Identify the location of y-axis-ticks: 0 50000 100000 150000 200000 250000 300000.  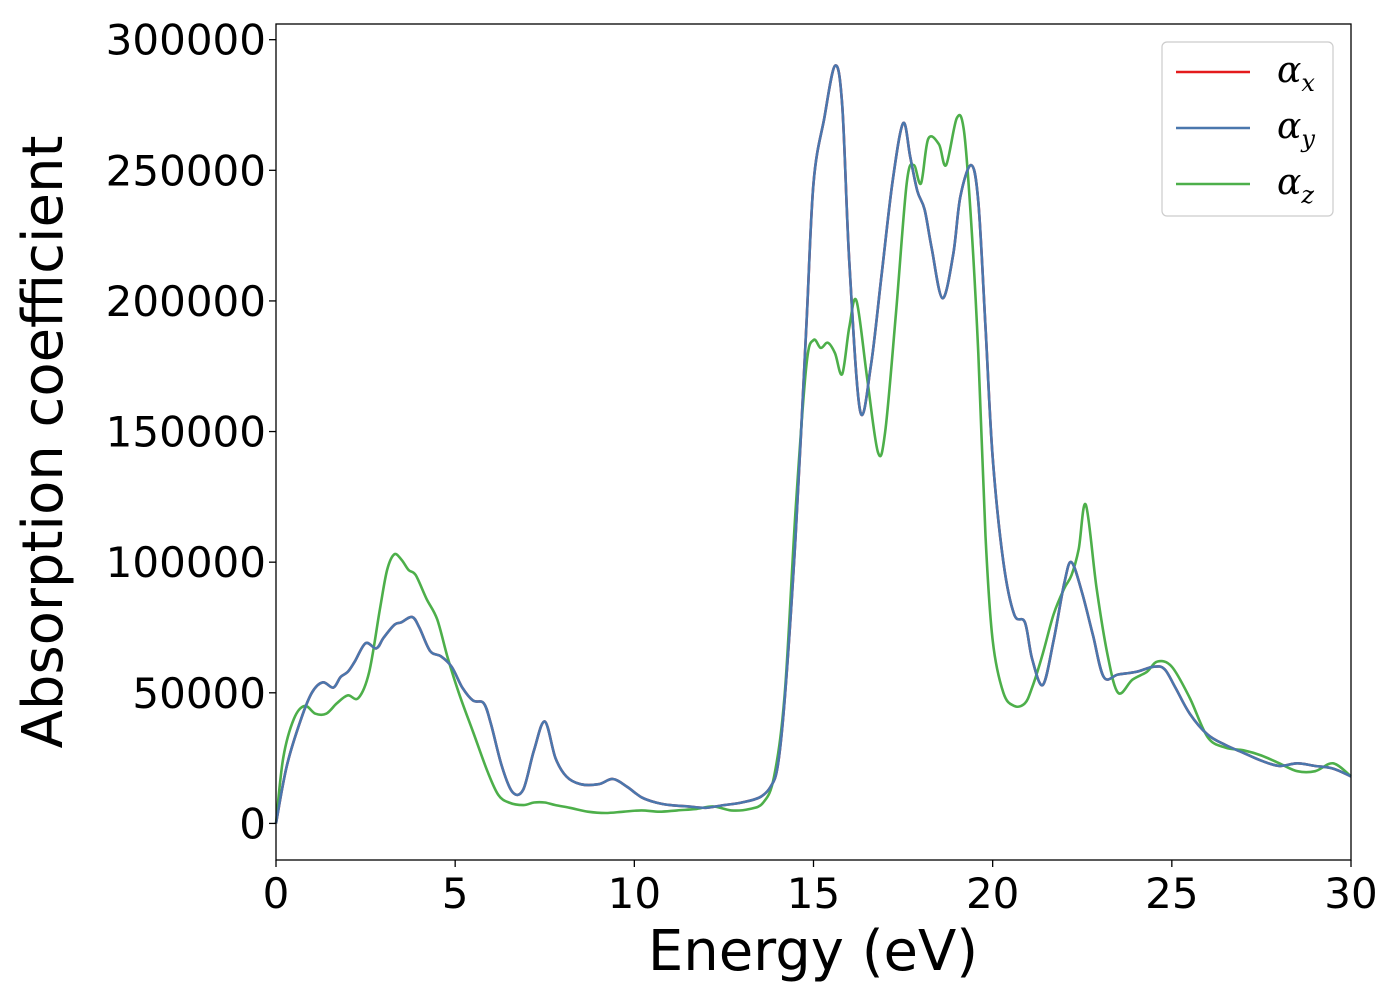
(191, 432).